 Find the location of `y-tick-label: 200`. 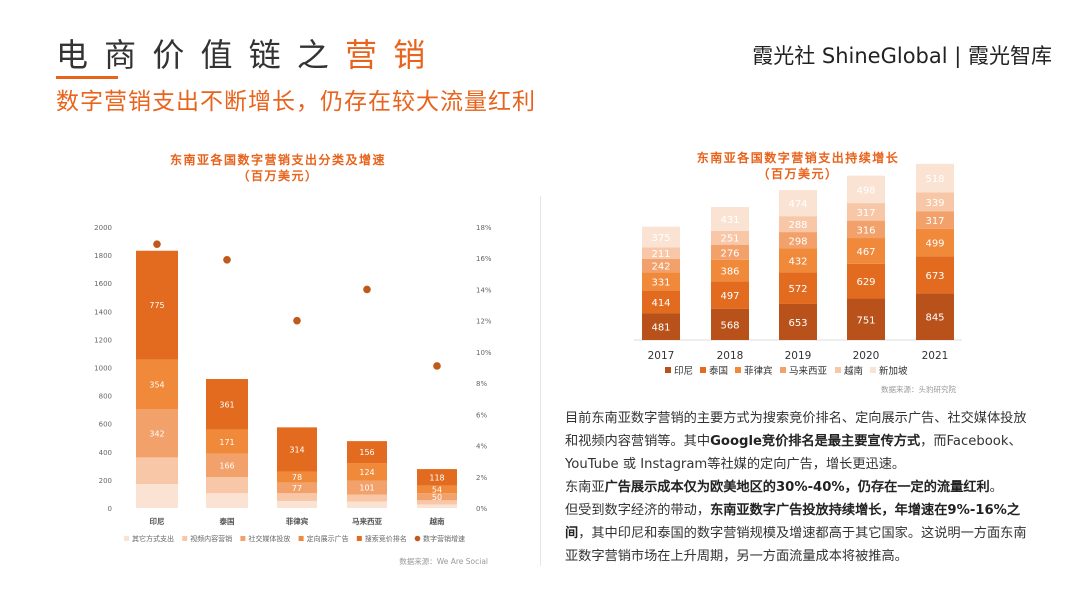

y-tick-label: 200 is located at coordinates (105, 481).